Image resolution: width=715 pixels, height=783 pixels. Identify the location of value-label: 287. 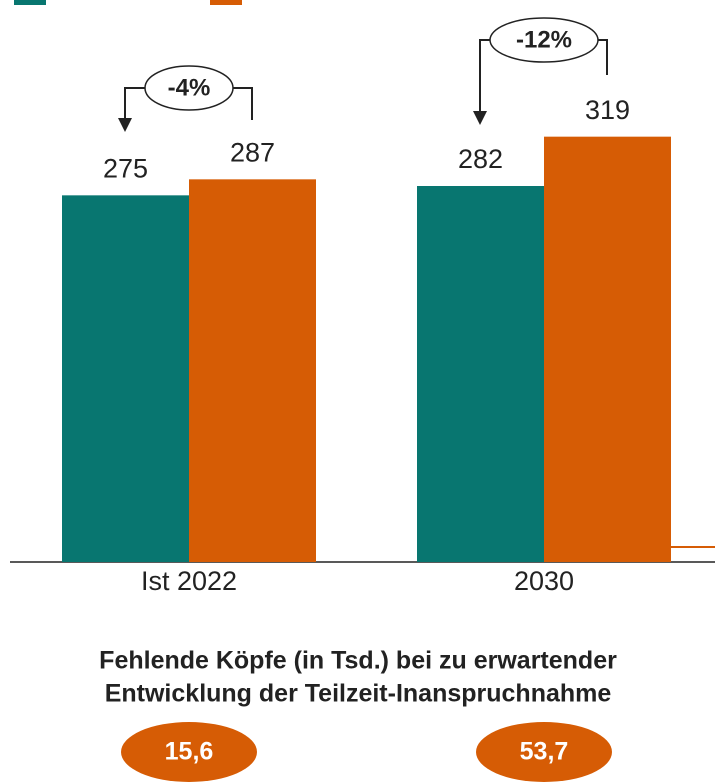
(252, 152).